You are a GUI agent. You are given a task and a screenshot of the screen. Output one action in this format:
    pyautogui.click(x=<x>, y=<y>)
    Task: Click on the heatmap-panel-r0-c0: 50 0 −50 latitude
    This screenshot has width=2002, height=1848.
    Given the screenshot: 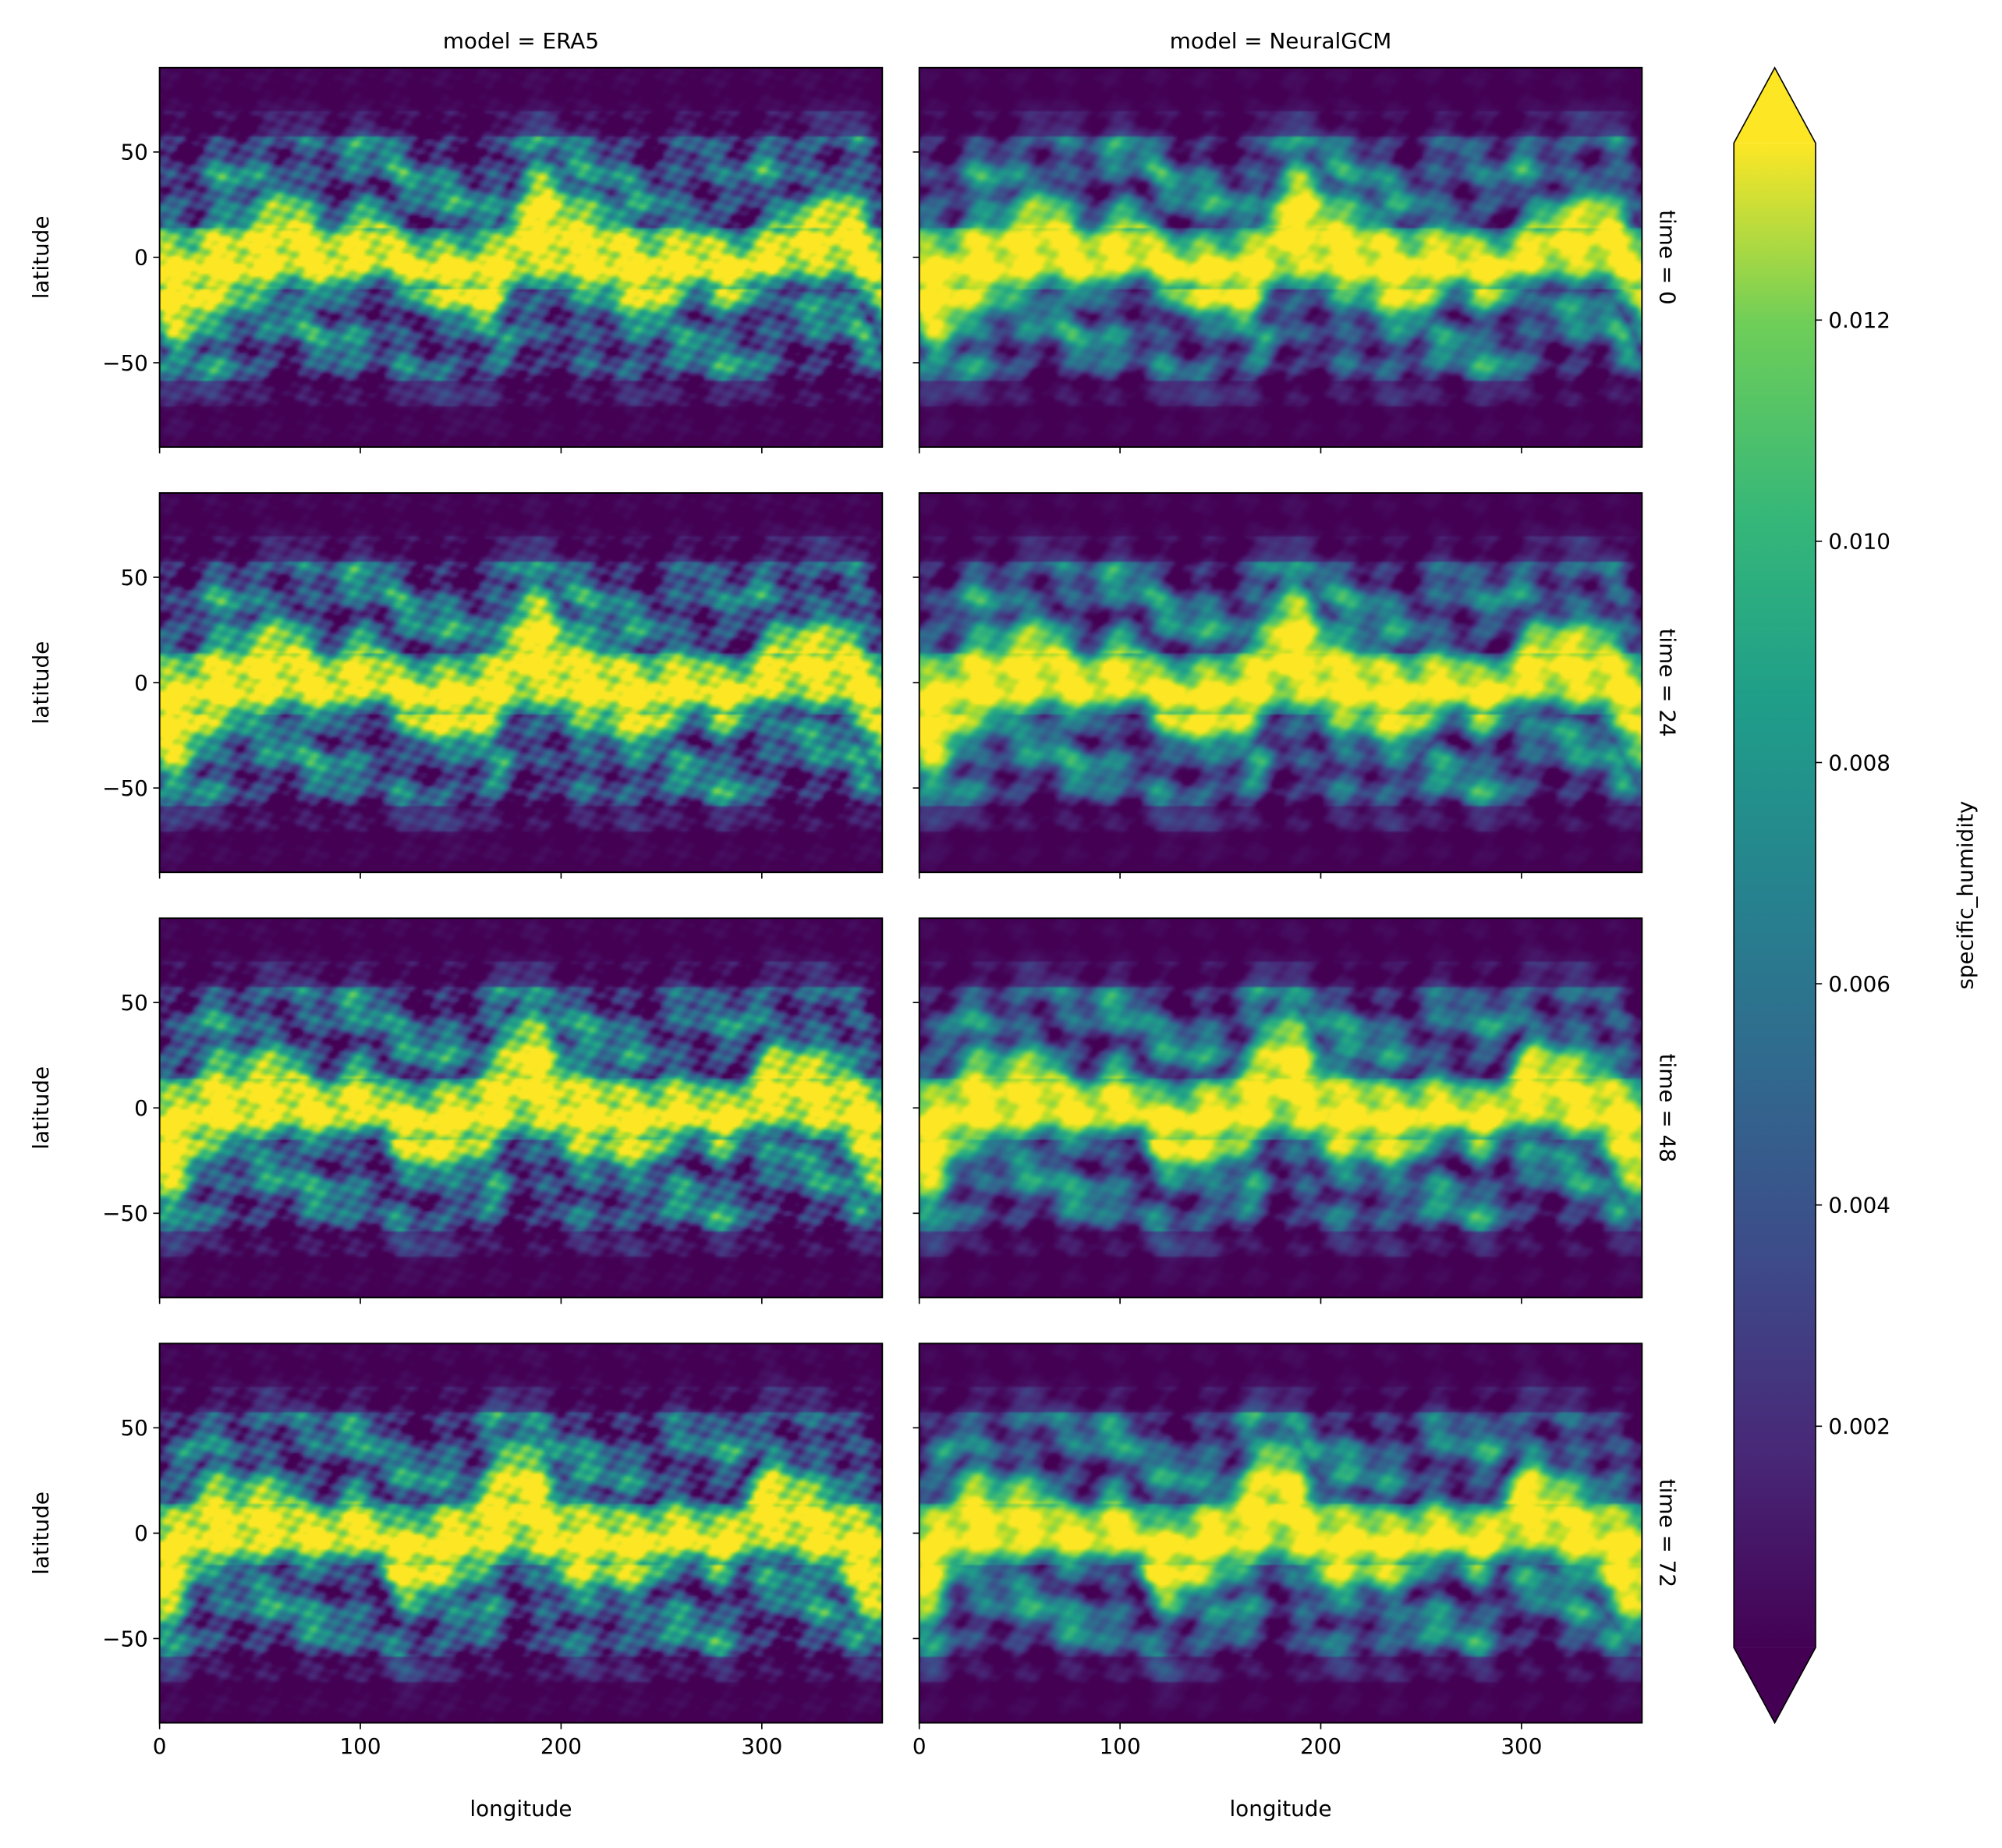 What is the action you would take?
    pyautogui.click(x=456, y=260)
    